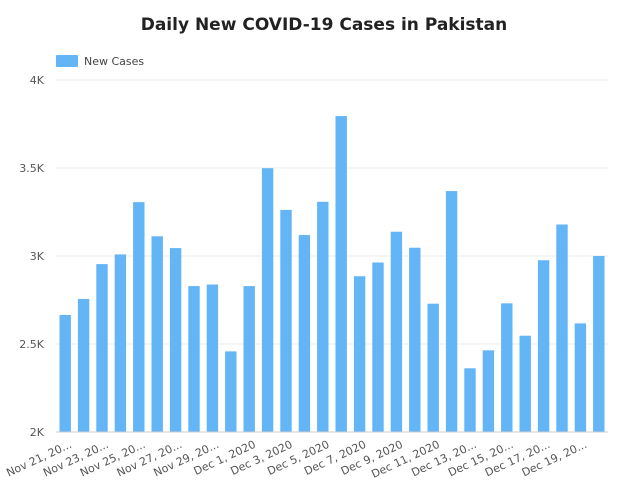  What do you see at coordinates (37, 256) in the screenshot?
I see `y-tick-label: 3K` at bounding box center [37, 256].